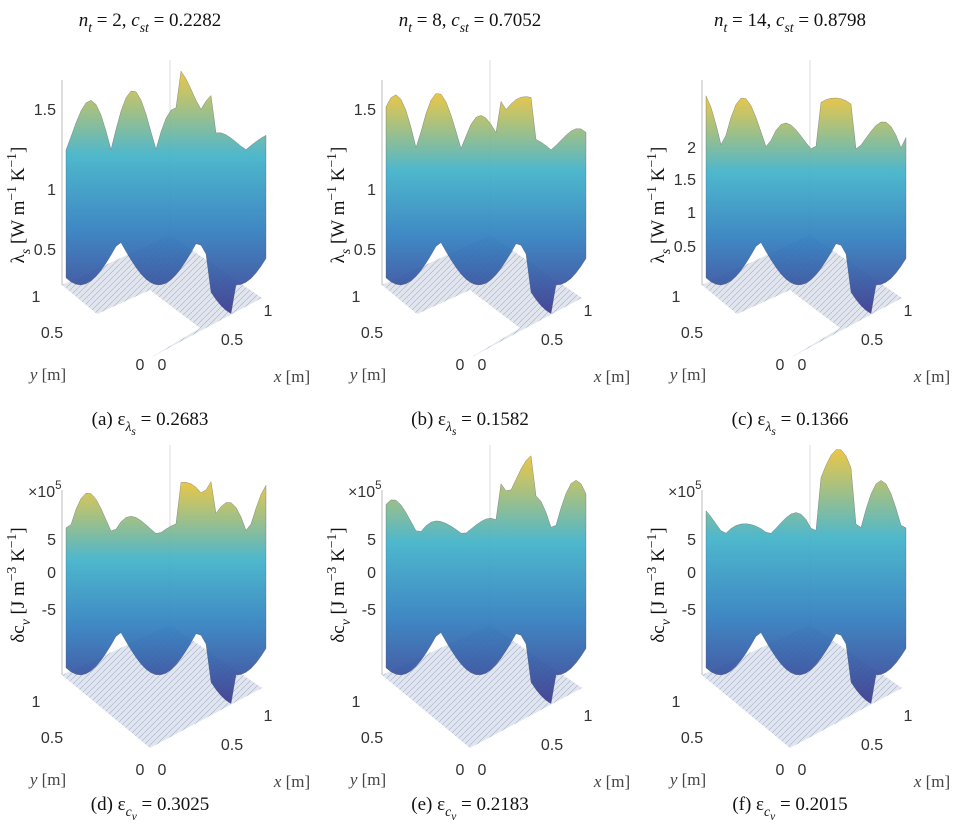 The image size is (957, 827). What do you see at coordinates (18, 205) in the screenshot?
I see `z-axis-label: λs [W m−1 K−1]` at bounding box center [18, 205].